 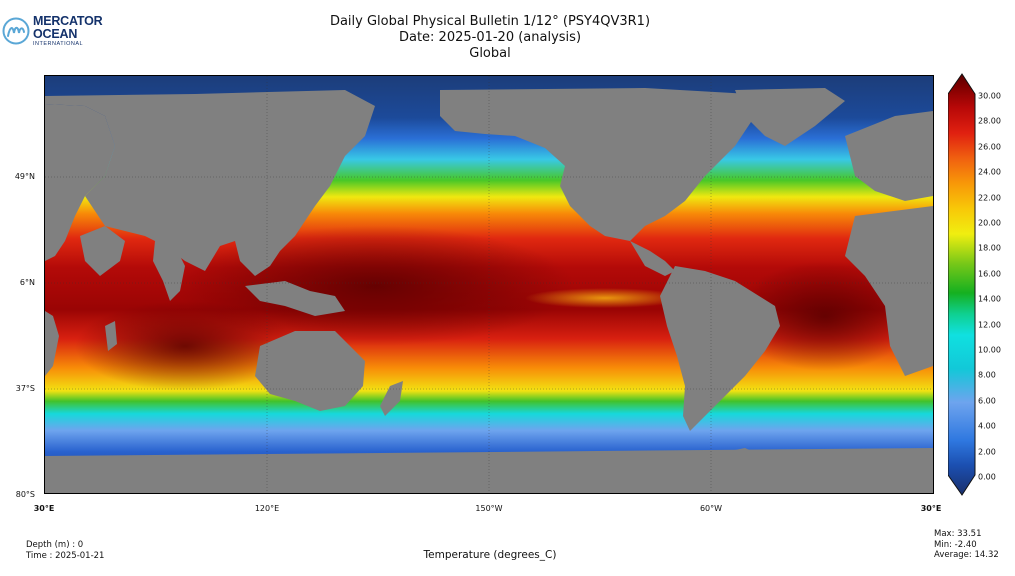 I want to click on colorbar-tick-label: 30.00, so click(x=989, y=96).